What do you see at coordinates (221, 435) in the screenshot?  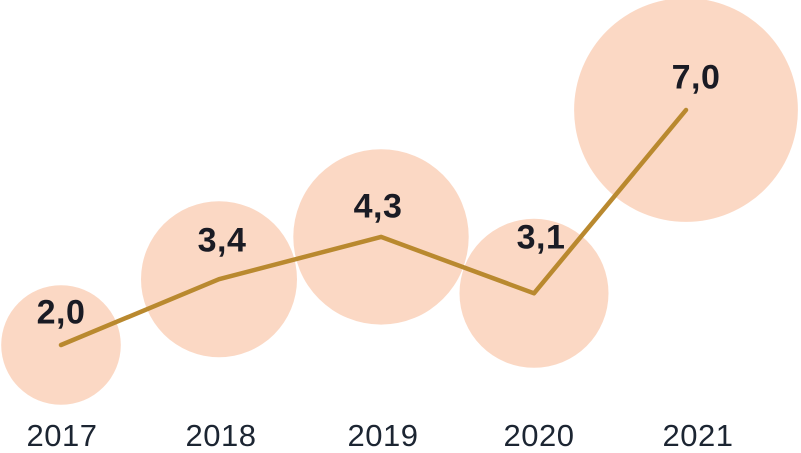 I see `x-axis-label-2018: 2018` at bounding box center [221, 435].